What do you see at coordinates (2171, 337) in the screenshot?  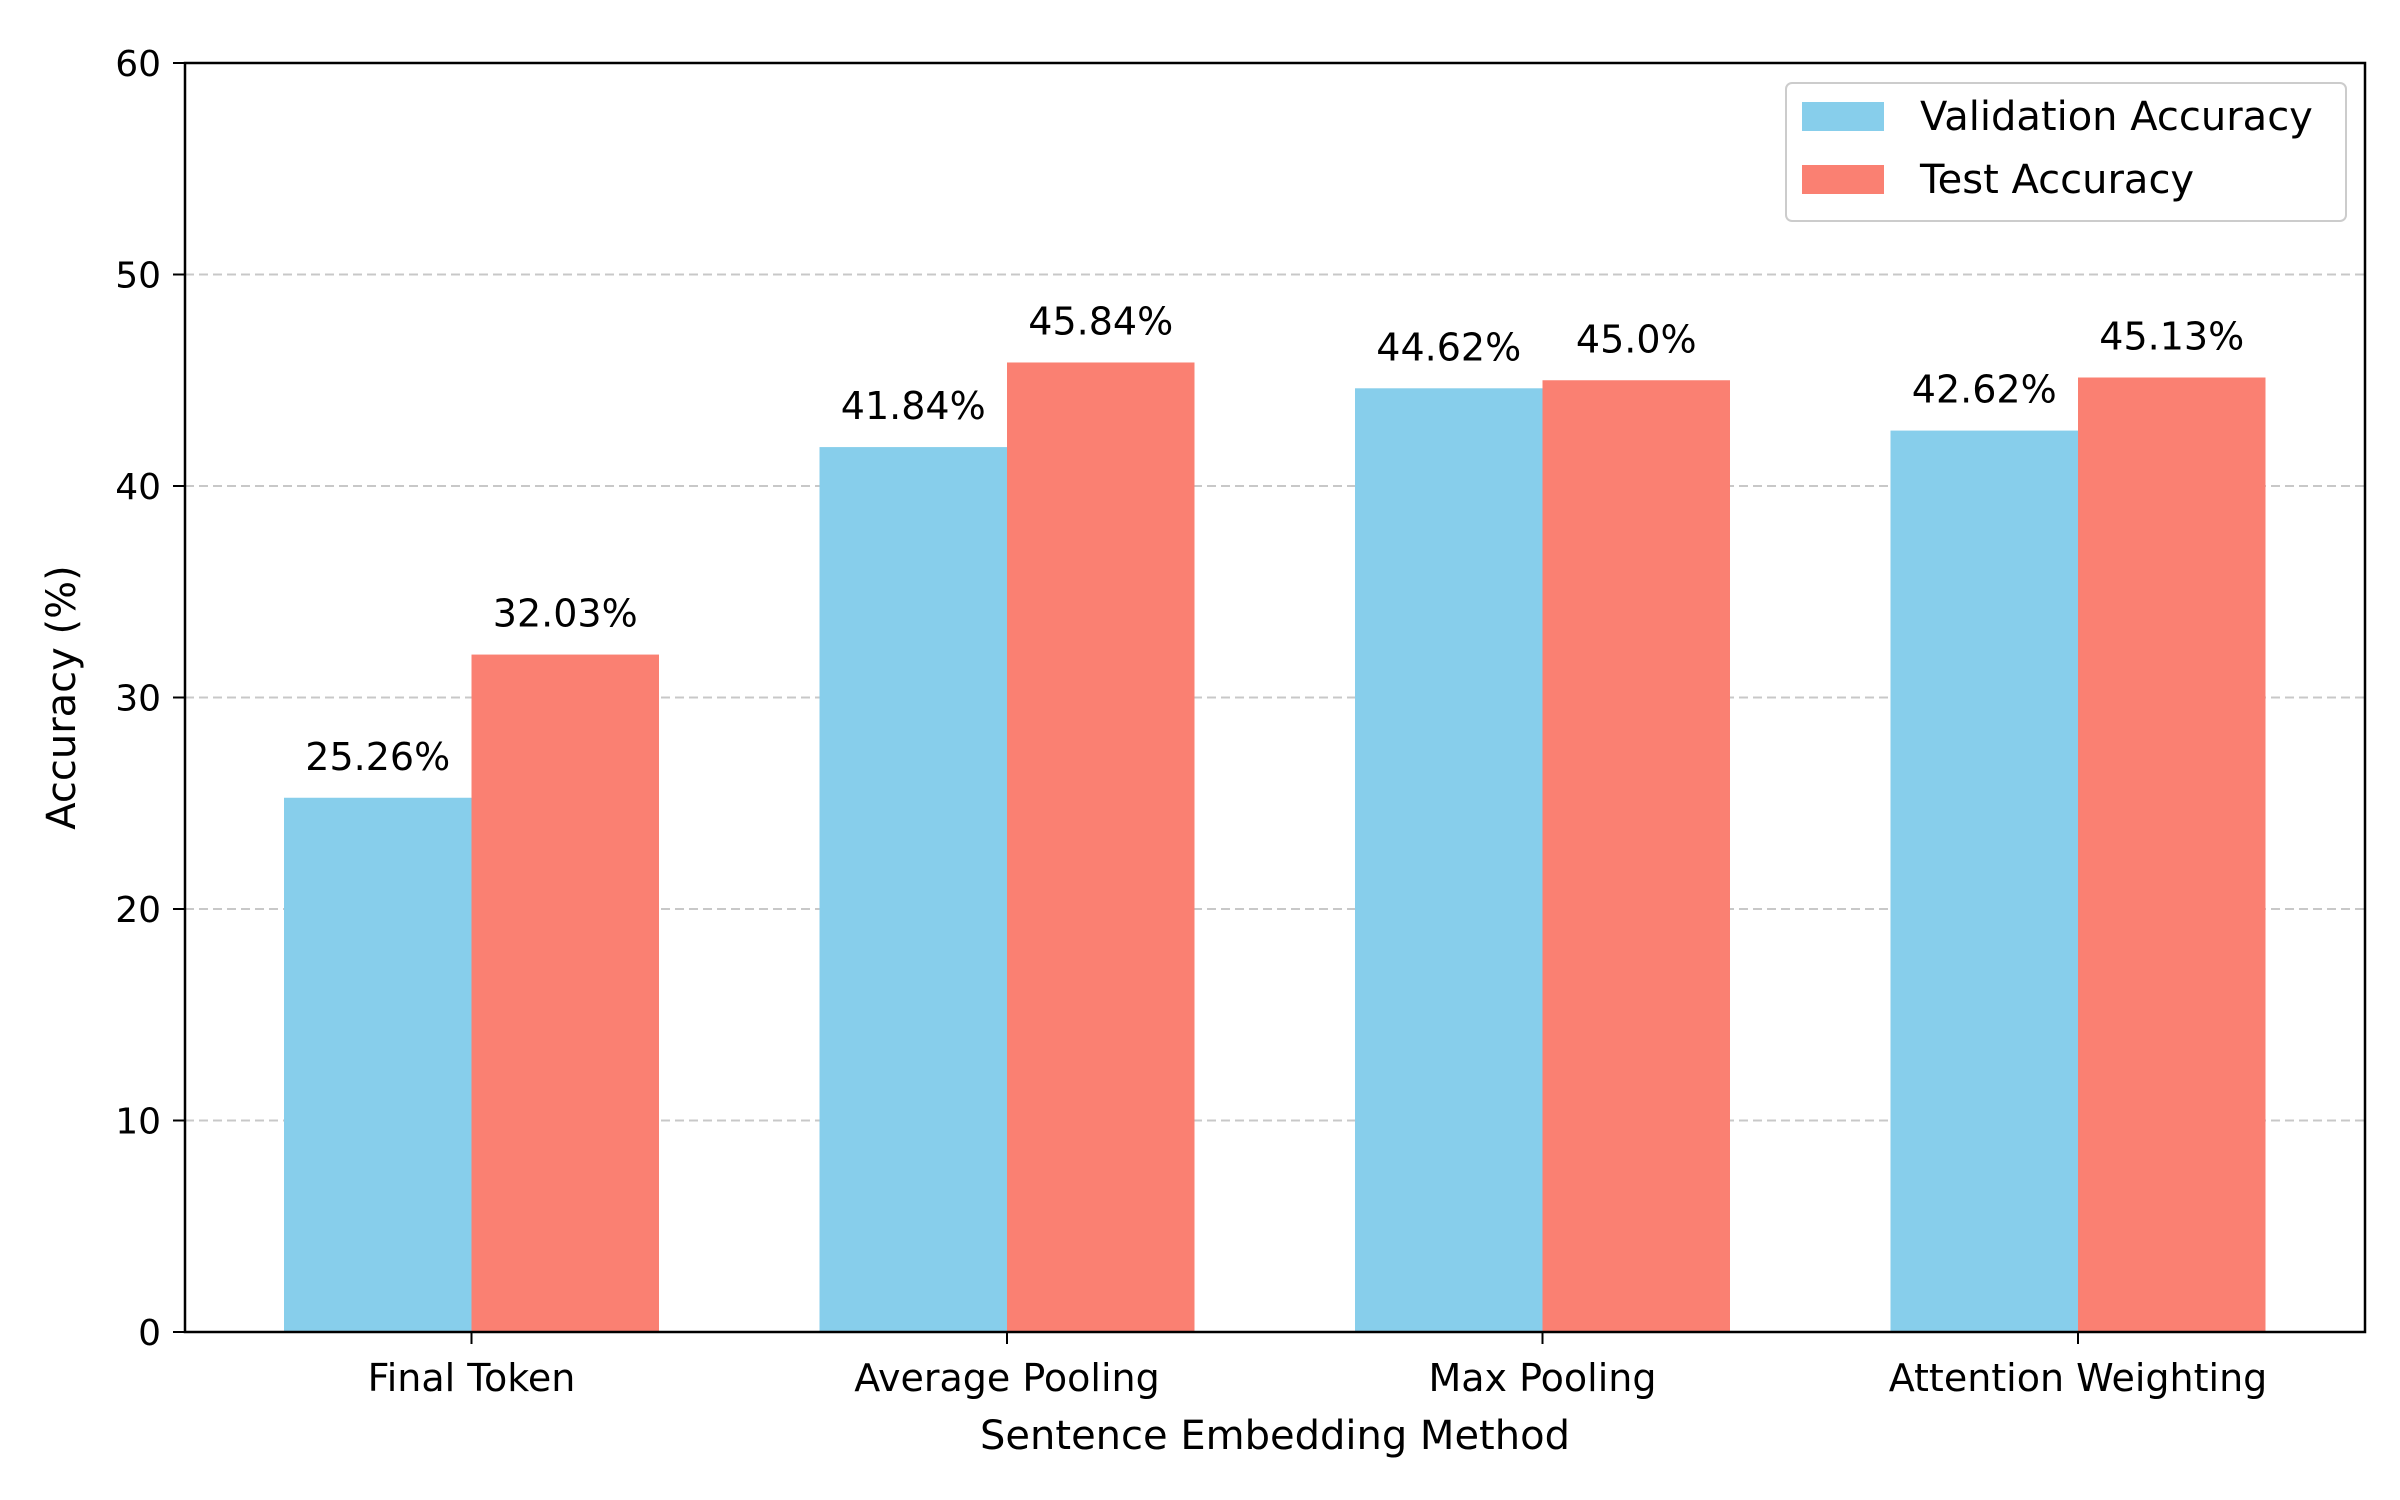 I see `data-label: 45.13%` at bounding box center [2171, 337].